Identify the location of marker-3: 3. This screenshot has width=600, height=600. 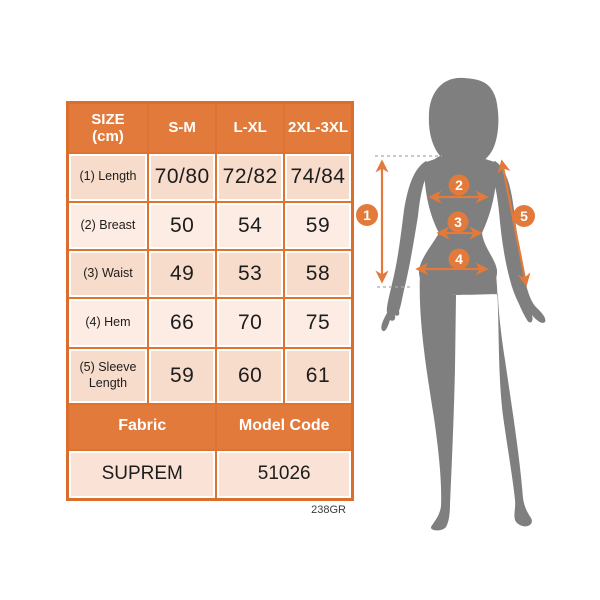
(458, 222).